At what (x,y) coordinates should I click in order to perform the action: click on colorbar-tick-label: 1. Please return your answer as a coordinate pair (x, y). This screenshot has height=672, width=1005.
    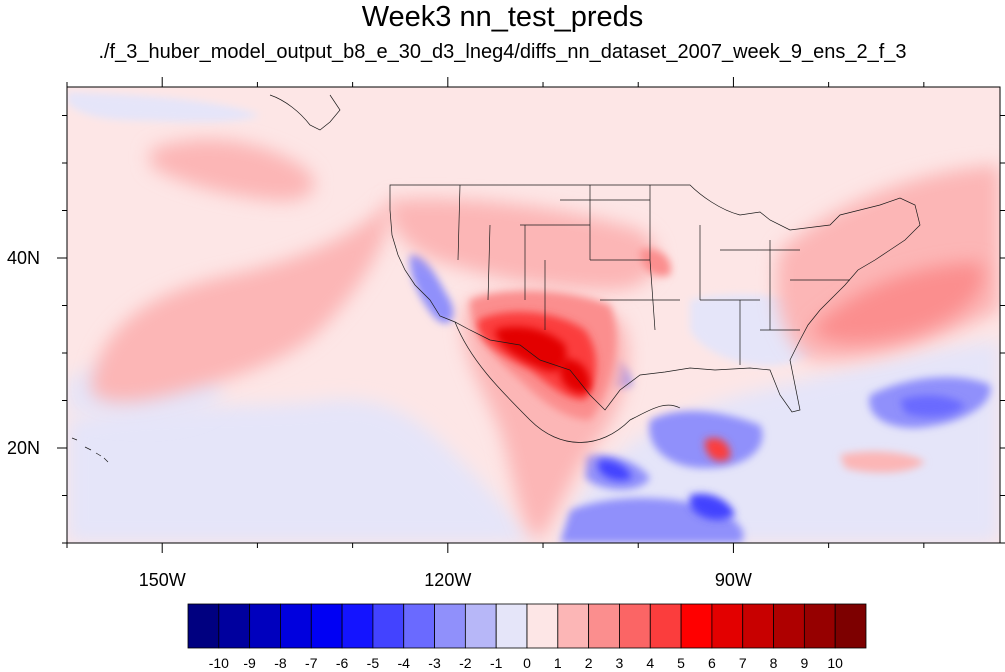
    Looking at the image, I should click on (557, 663).